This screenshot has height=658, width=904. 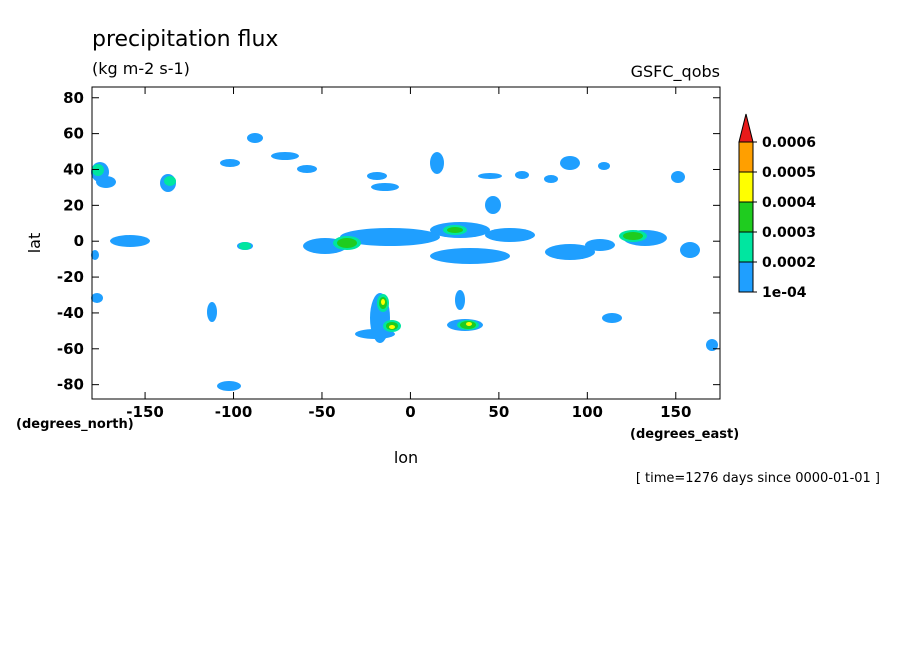 I want to click on colorbar-label: 0.0006, so click(x=789, y=143).